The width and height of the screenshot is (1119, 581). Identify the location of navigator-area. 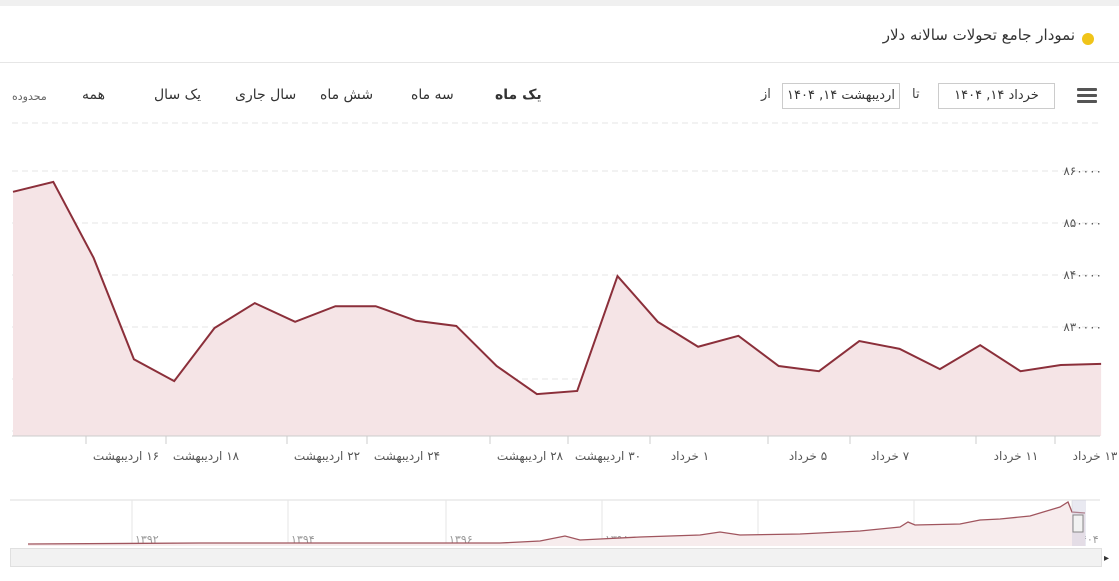
(556, 524).